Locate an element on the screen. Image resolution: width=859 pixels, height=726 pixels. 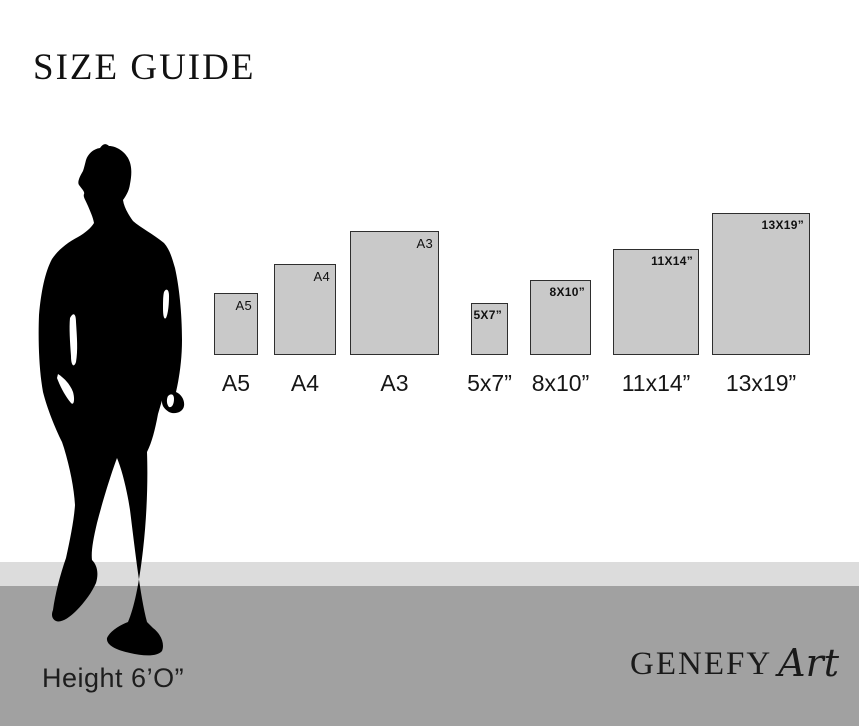
size-item-13x19: 13X19” 13x19” is located at coordinates (761, 304).